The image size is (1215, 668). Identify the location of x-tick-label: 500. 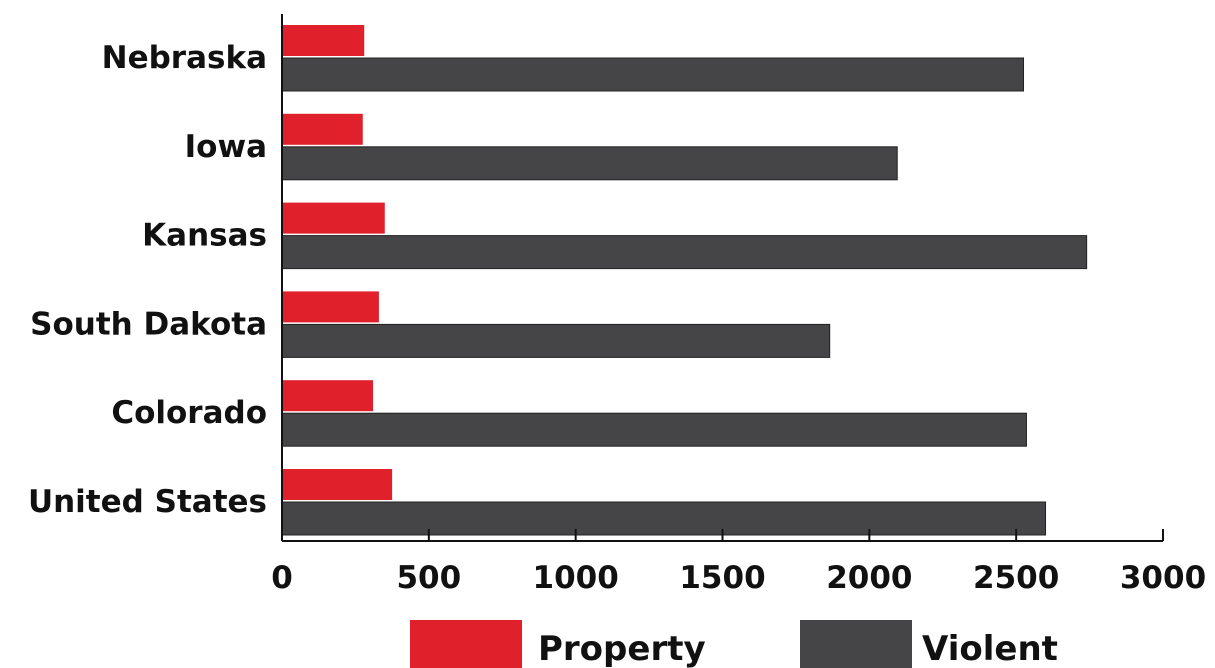
(428, 578).